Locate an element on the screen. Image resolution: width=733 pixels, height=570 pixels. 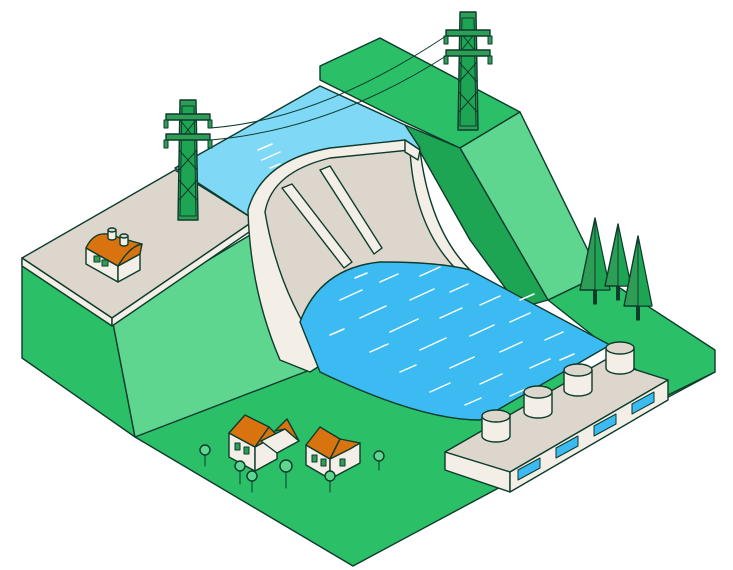
village is located at coordinates (292, 453).